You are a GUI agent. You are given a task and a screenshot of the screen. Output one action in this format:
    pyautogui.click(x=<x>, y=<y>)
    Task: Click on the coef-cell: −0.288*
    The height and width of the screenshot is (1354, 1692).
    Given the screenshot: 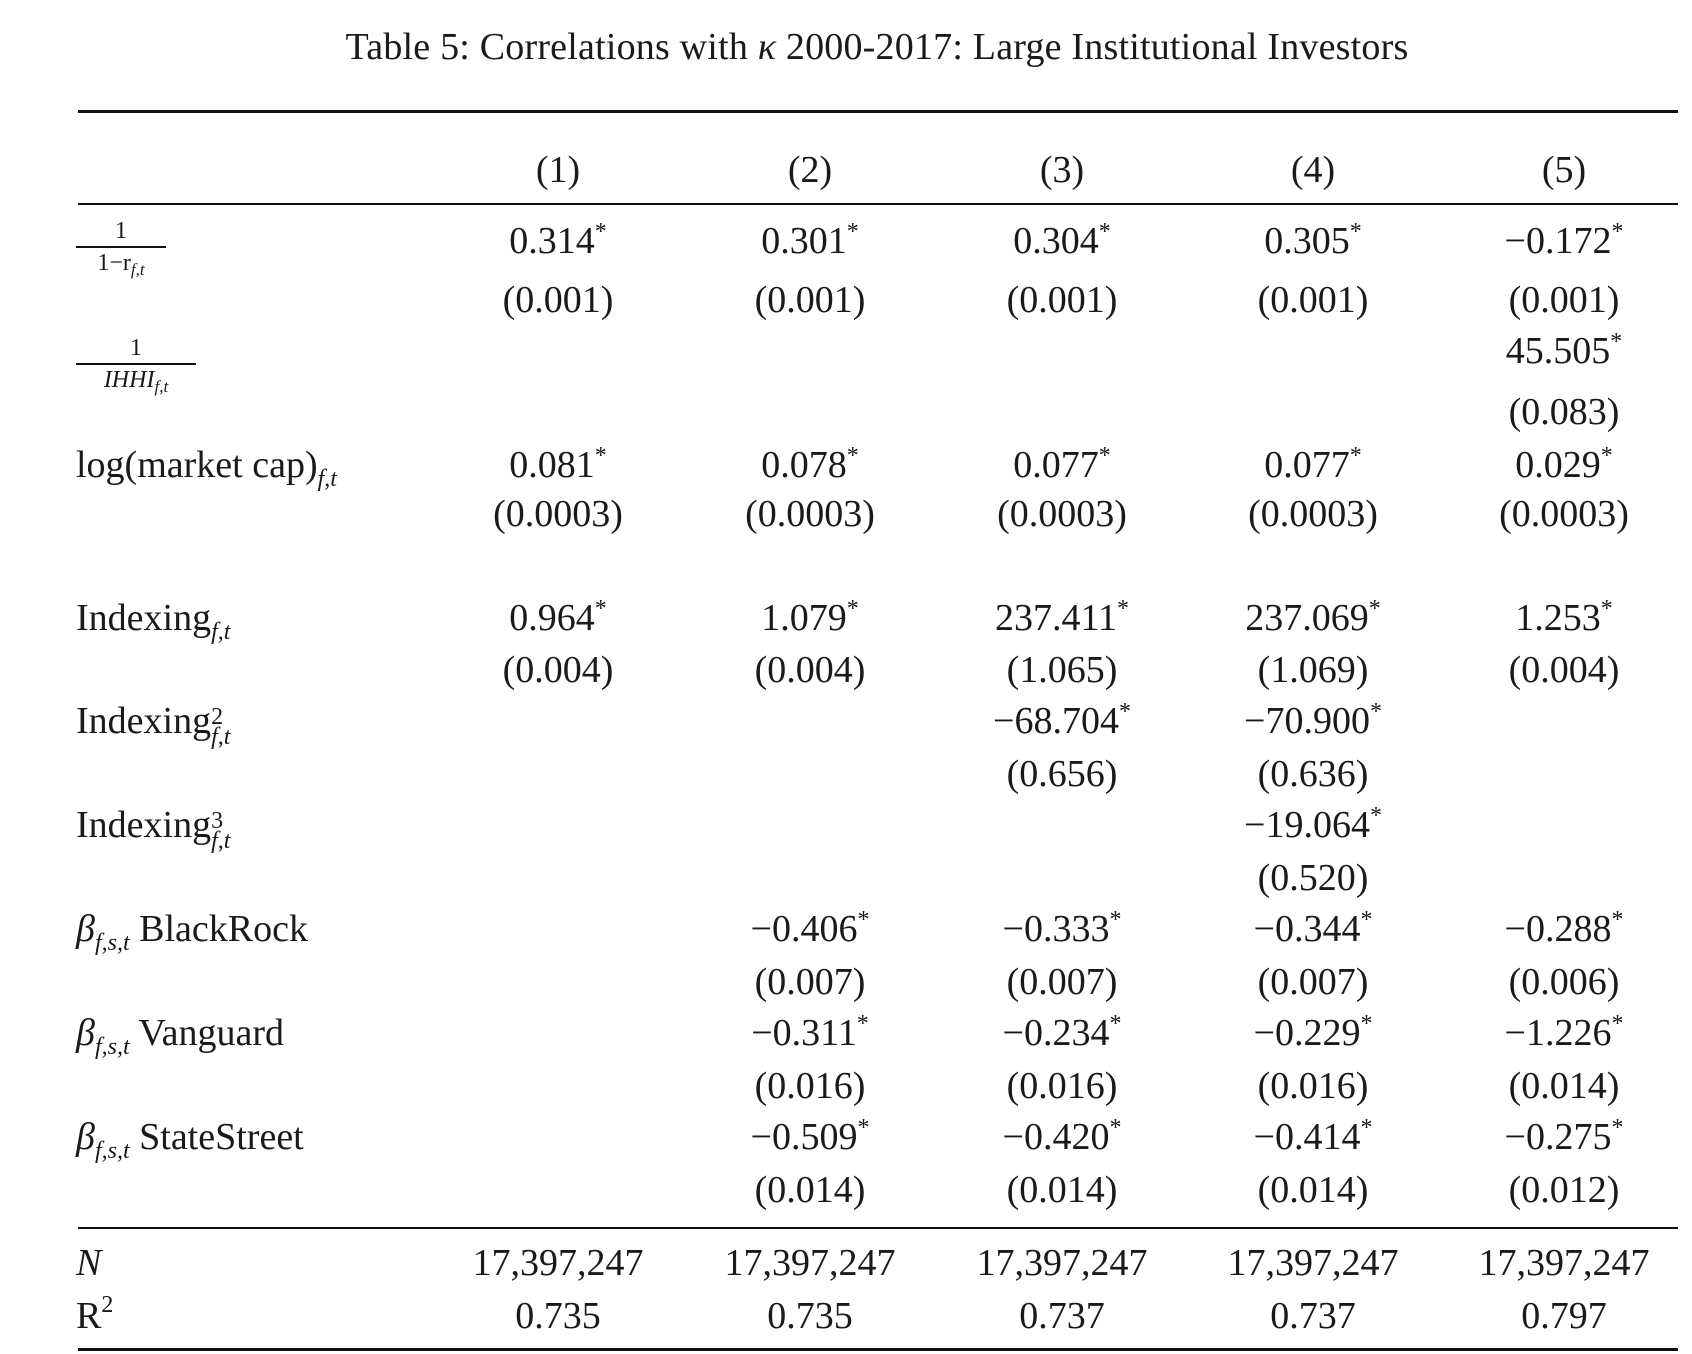 What is the action you would take?
    pyautogui.click(x=1564, y=928)
    